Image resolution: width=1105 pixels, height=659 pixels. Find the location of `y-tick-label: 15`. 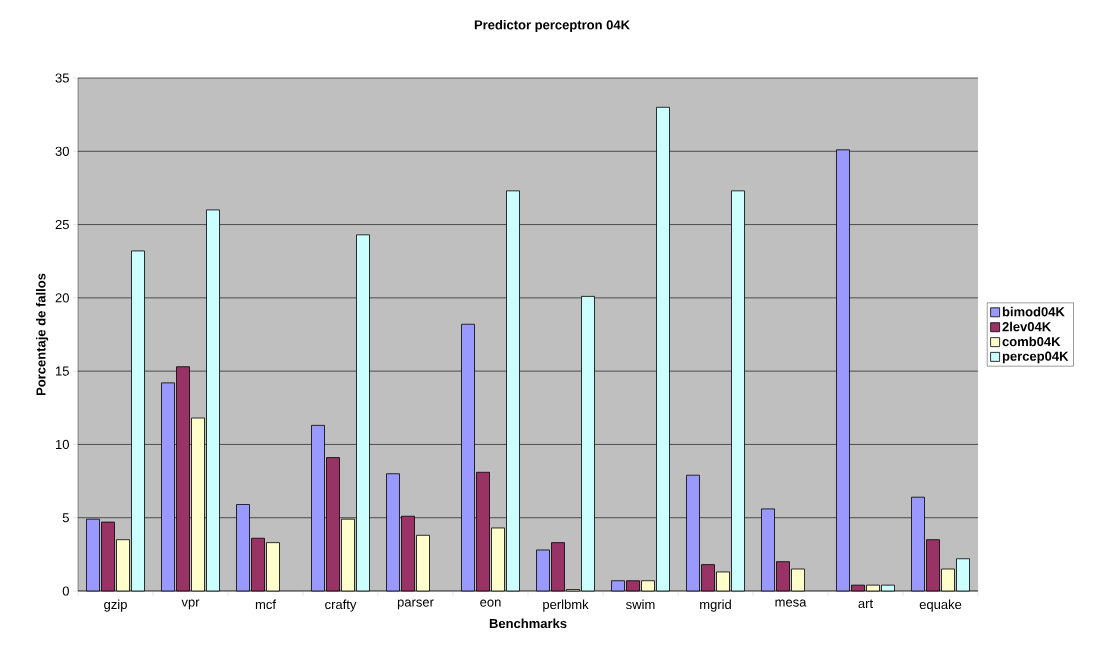

y-tick-label: 15 is located at coordinates (62, 371).